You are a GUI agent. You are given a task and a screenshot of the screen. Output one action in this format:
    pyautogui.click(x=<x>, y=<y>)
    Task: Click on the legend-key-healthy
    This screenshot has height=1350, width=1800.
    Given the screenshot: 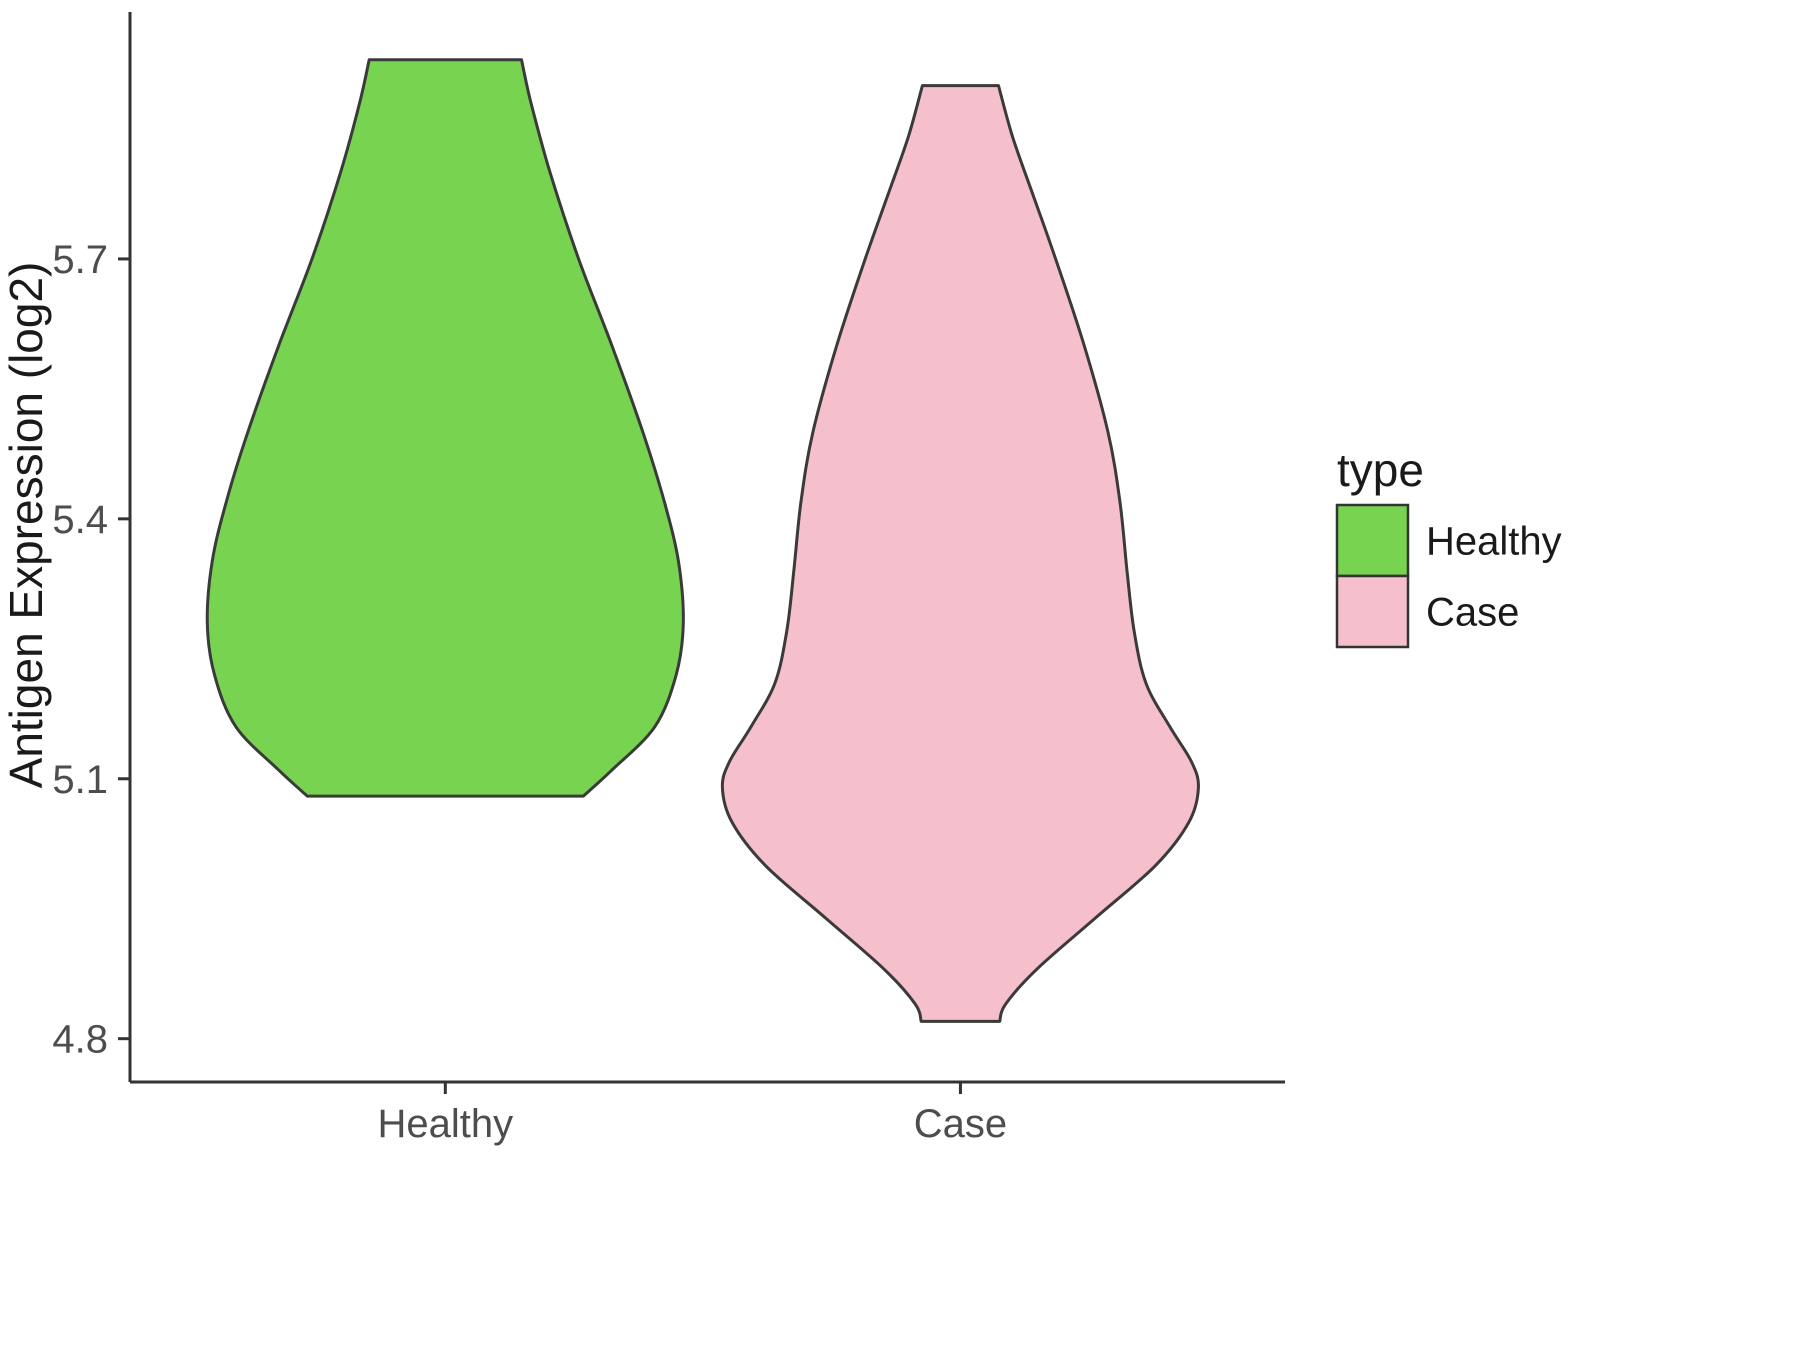 What is the action you would take?
    pyautogui.click(x=1372, y=540)
    